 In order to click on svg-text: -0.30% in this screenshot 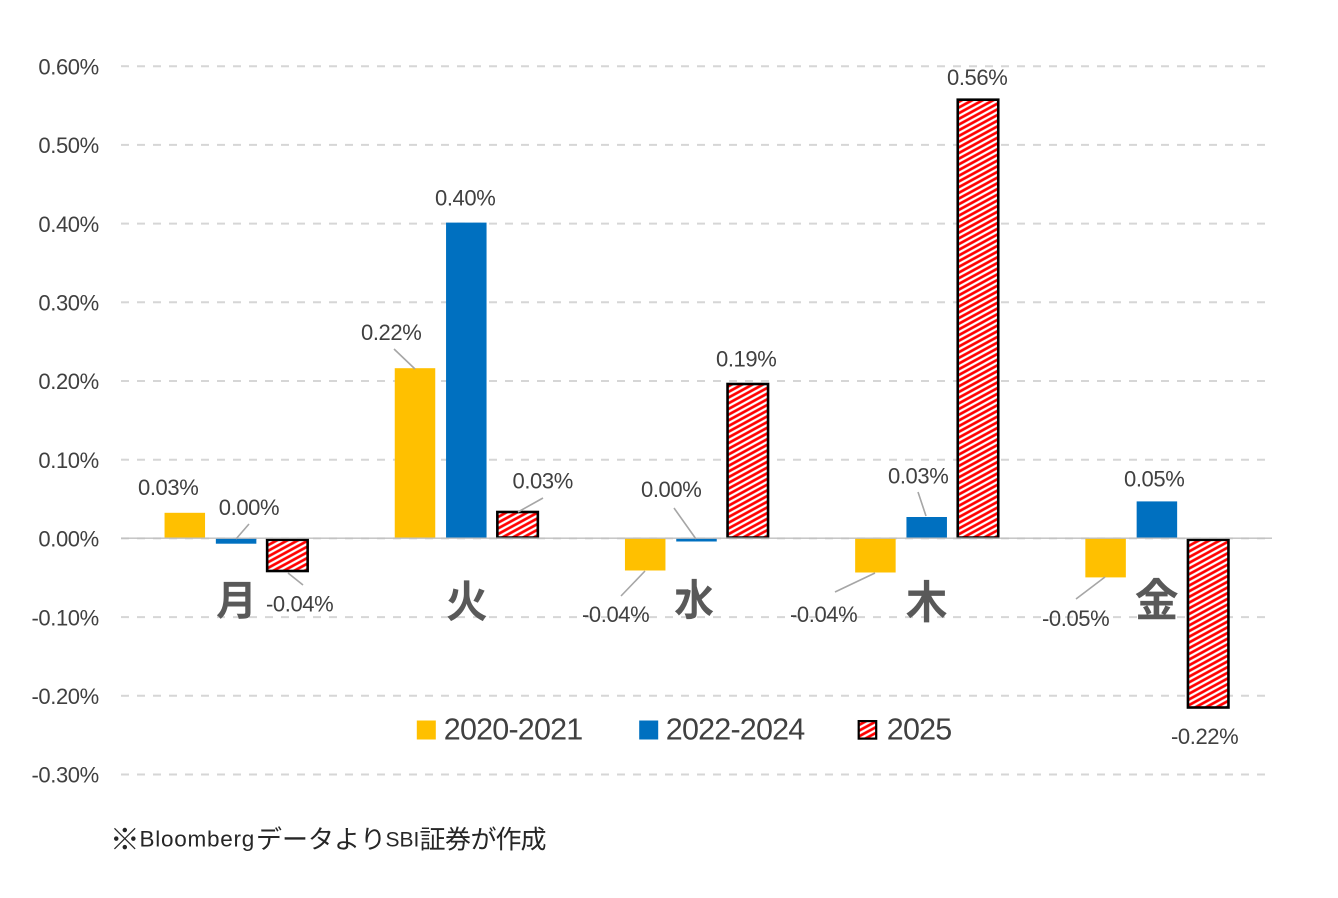, I will do `click(64, 775)`.